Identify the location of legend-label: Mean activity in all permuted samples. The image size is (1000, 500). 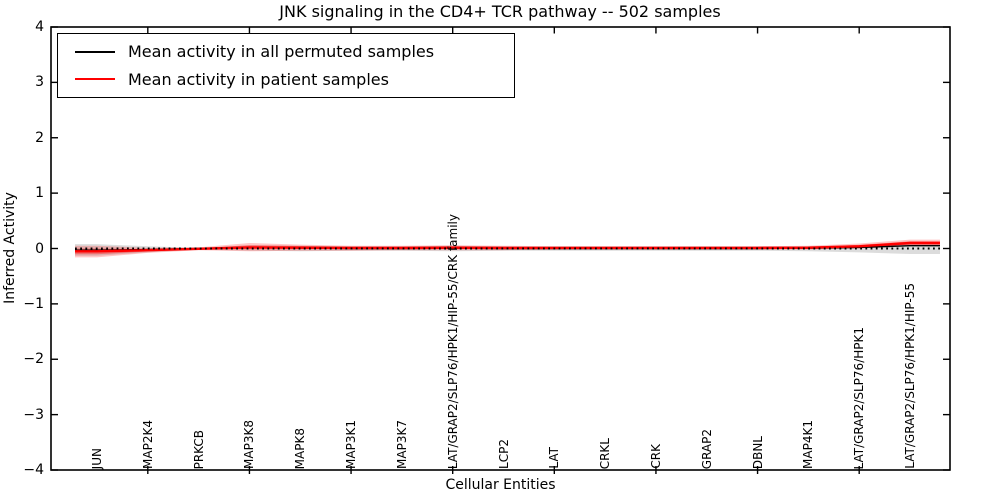
(281, 52).